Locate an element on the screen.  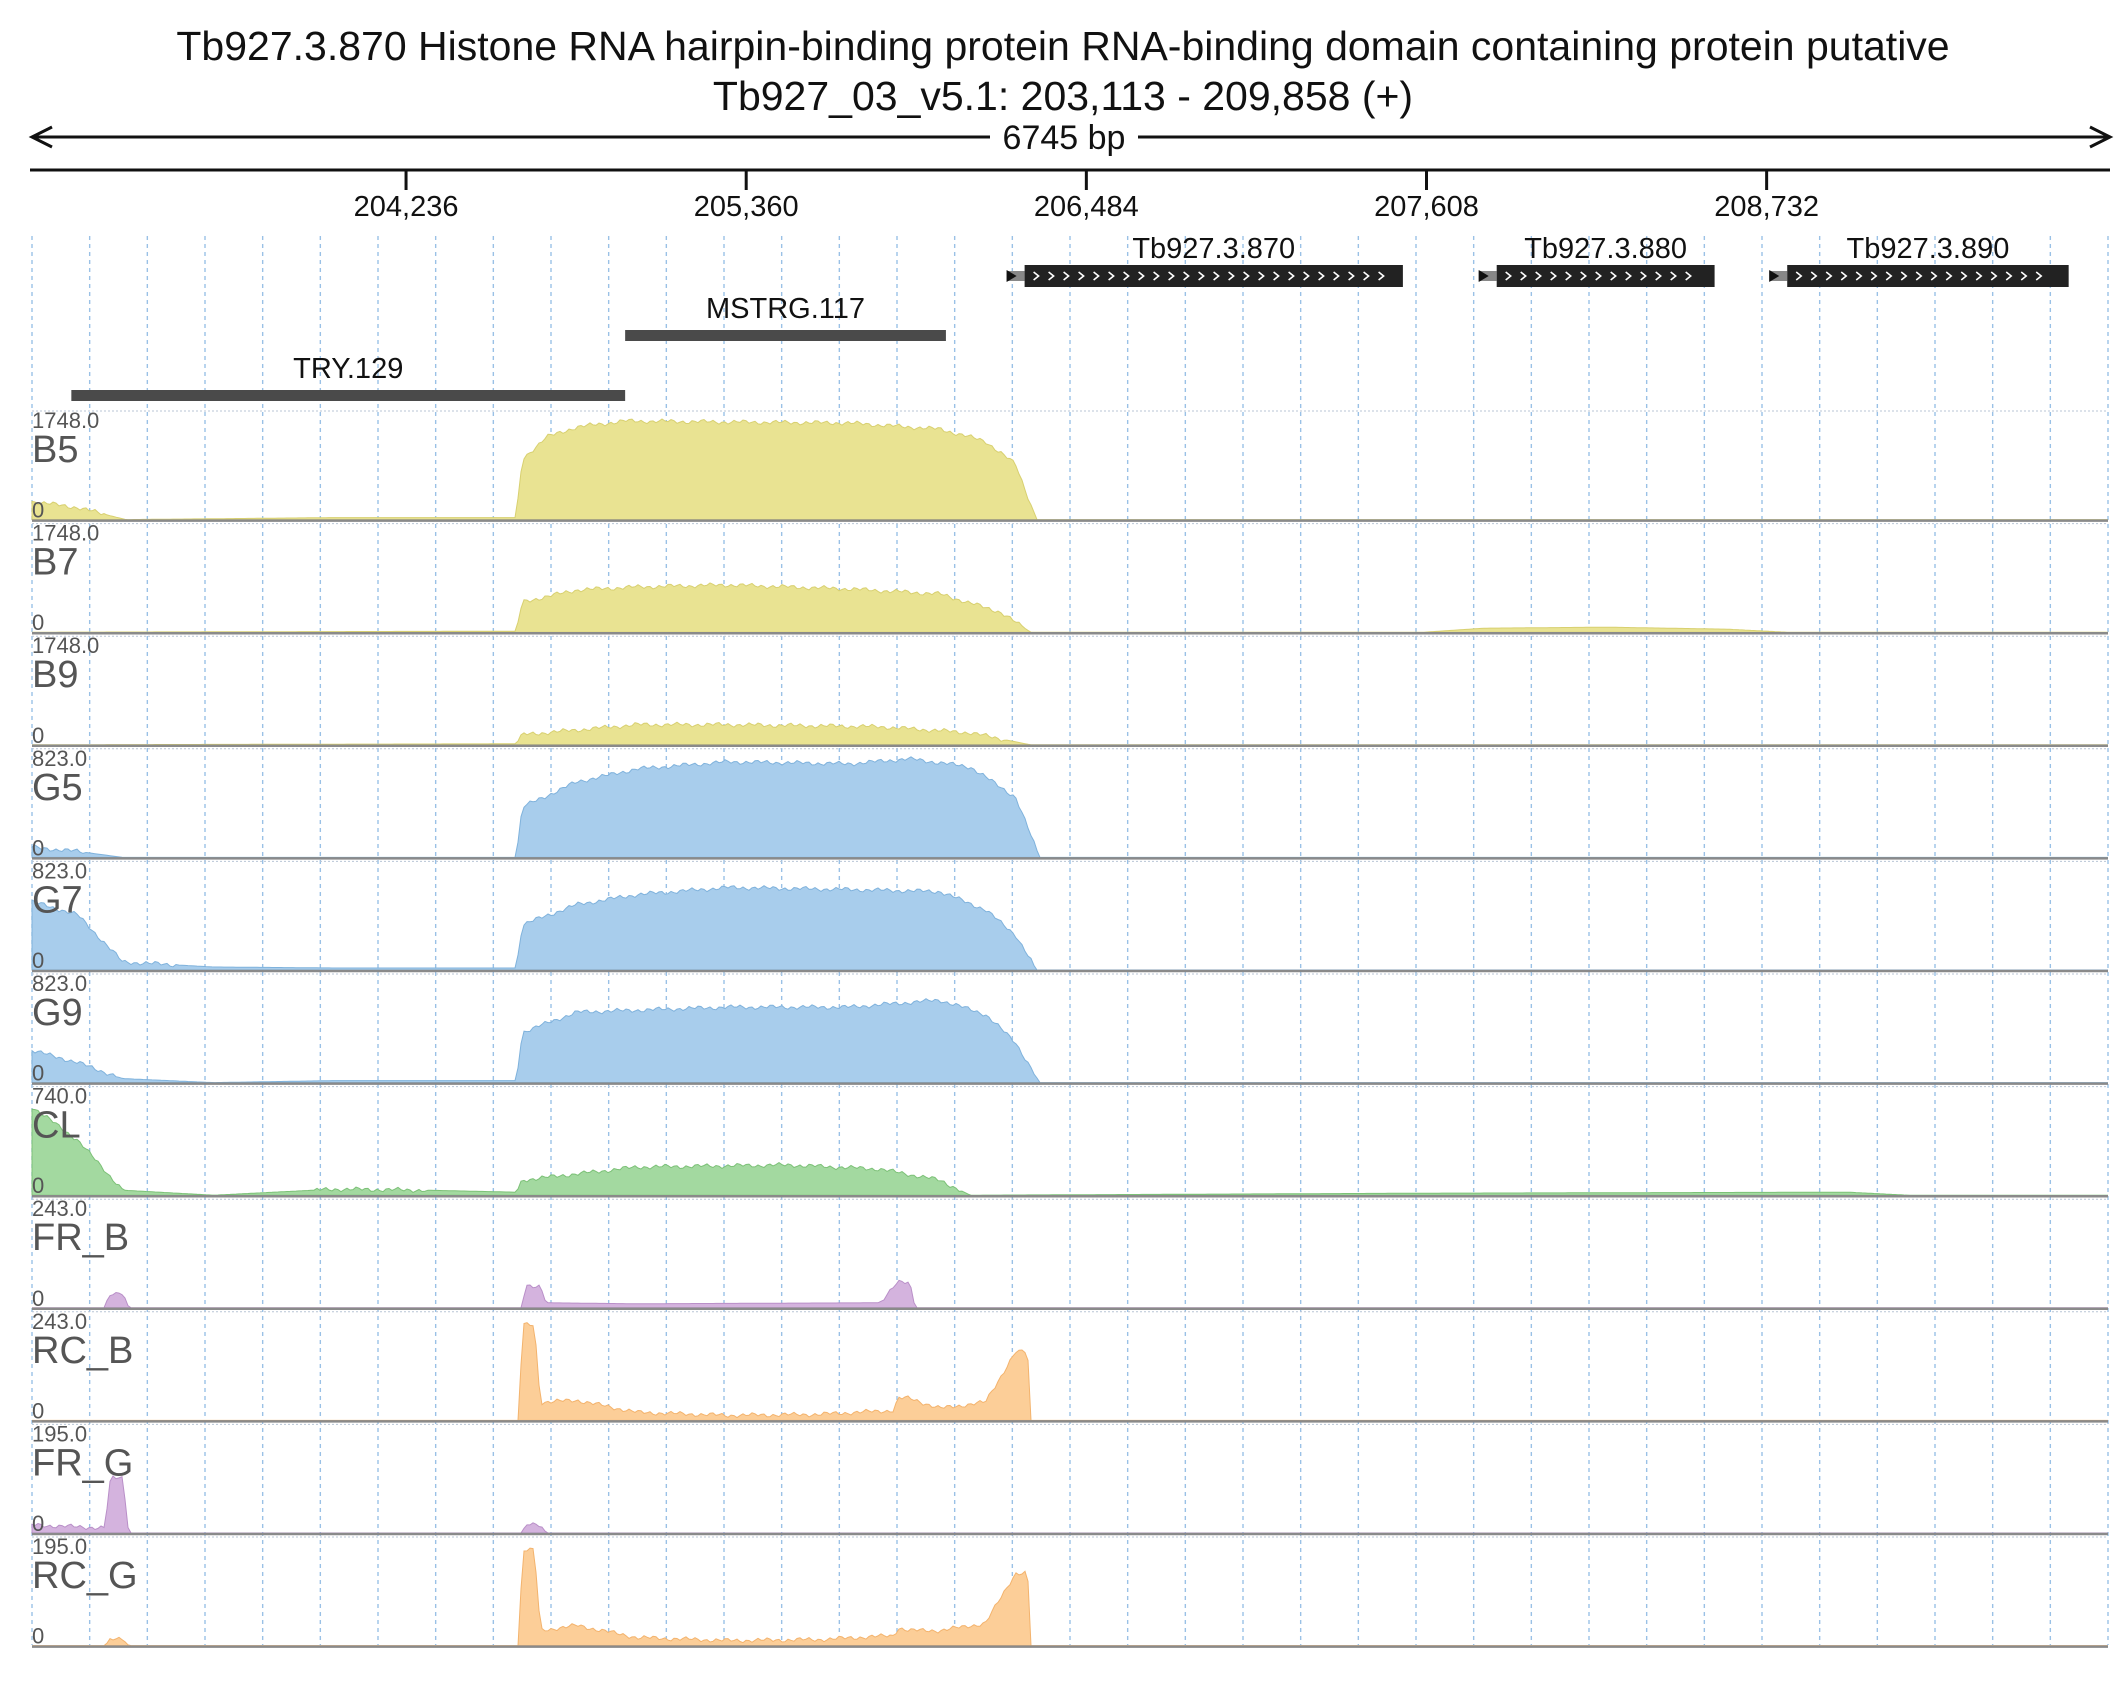
transcript-feature: MSTRG.117 is located at coordinates (785, 317).